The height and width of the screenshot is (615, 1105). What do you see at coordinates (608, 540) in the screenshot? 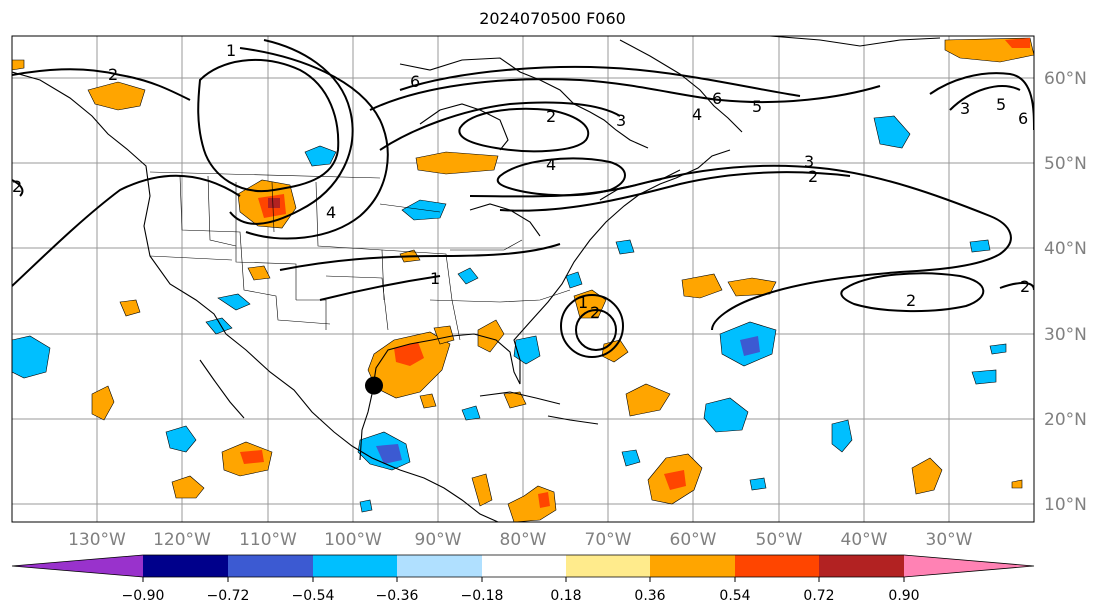
I see `longitude-label: 70°W` at bounding box center [608, 540].